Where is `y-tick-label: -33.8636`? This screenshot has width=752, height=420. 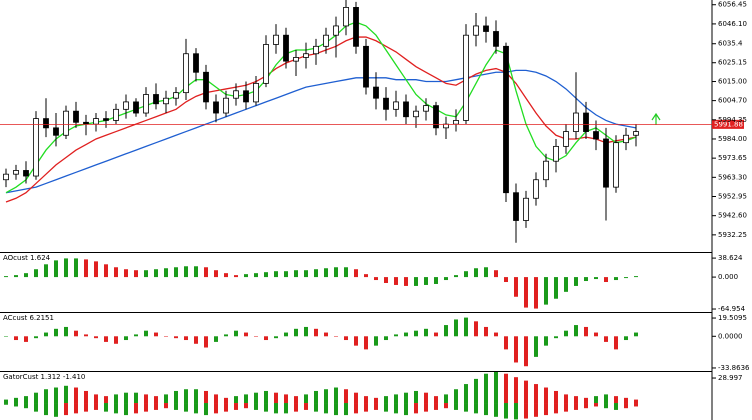
y-tick-label: -33.8636 is located at coordinates (734, 368).